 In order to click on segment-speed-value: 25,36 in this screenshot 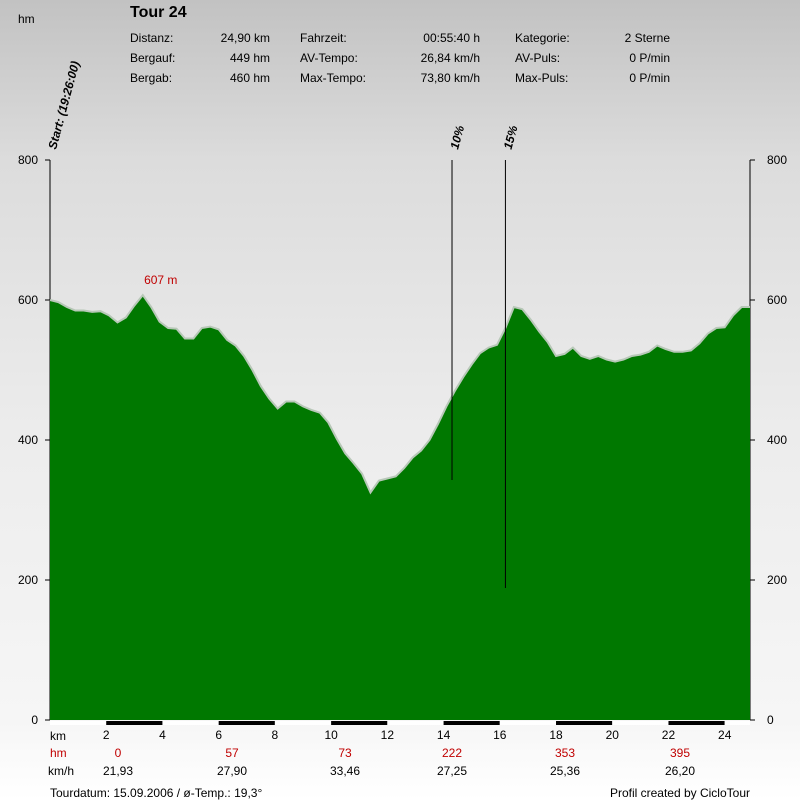, I will do `click(565, 771)`.